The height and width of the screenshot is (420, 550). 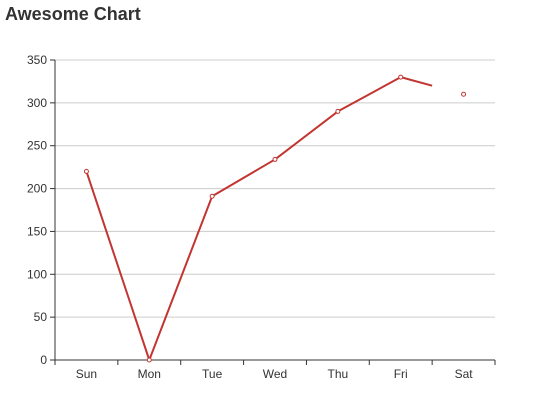 What do you see at coordinates (338, 111) in the screenshot?
I see `data-point-thu` at bounding box center [338, 111].